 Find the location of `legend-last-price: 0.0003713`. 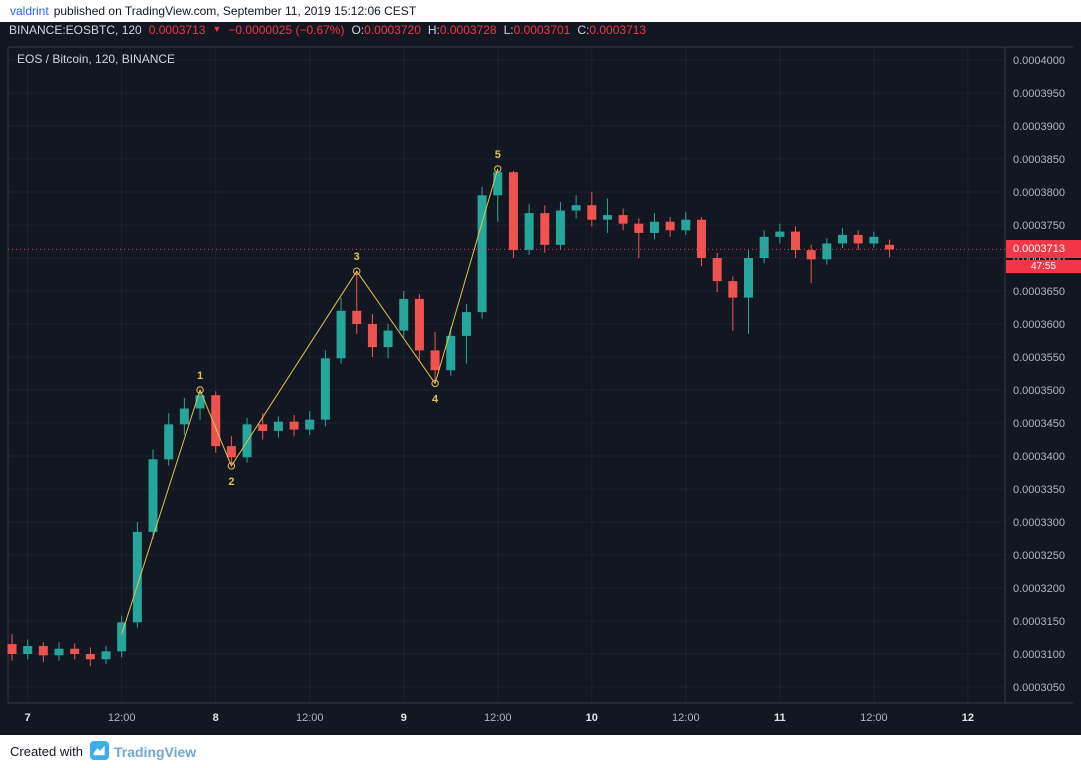

legend-last-price: 0.0003713 is located at coordinates (177, 30).